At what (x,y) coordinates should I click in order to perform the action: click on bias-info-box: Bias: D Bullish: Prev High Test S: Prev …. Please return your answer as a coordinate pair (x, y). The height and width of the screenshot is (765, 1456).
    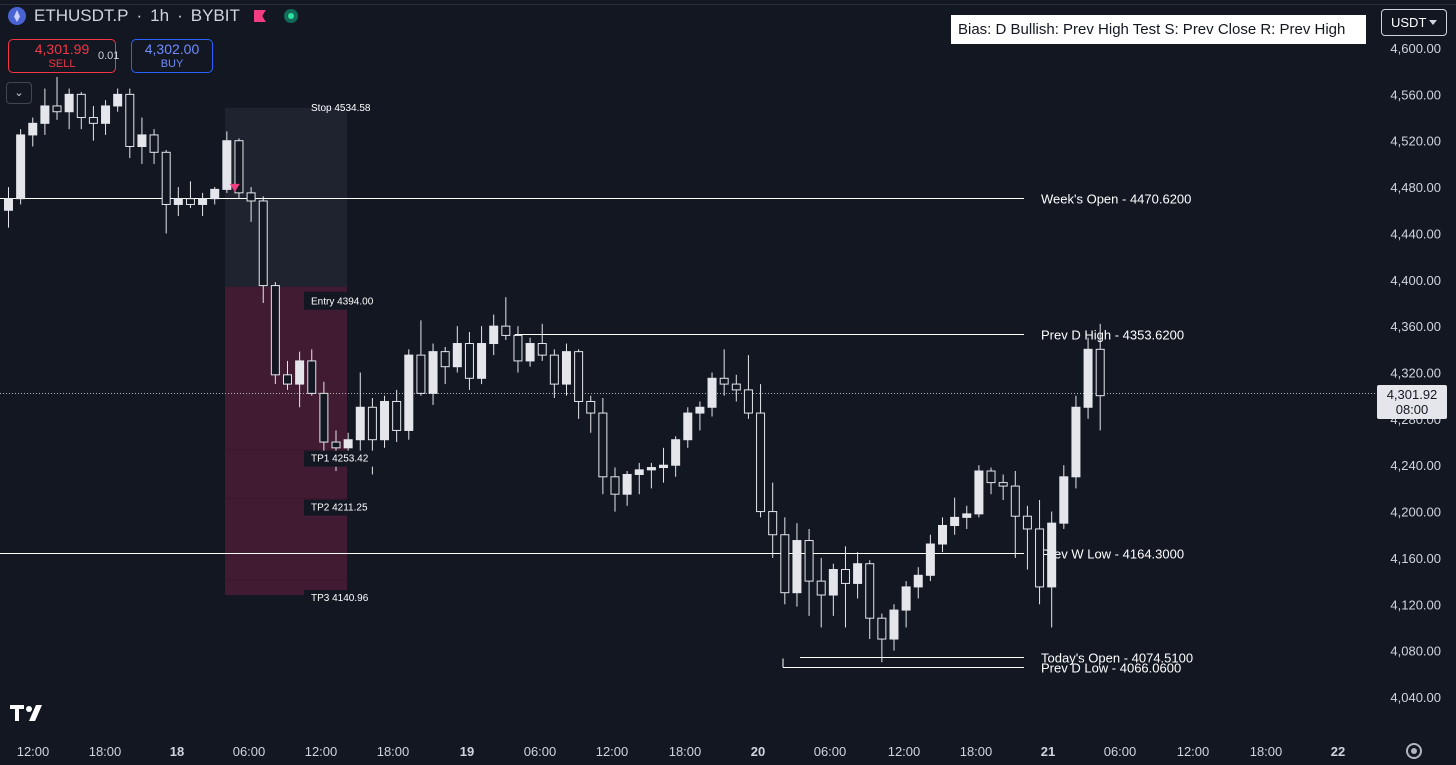
    Looking at the image, I should click on (1158, 29).